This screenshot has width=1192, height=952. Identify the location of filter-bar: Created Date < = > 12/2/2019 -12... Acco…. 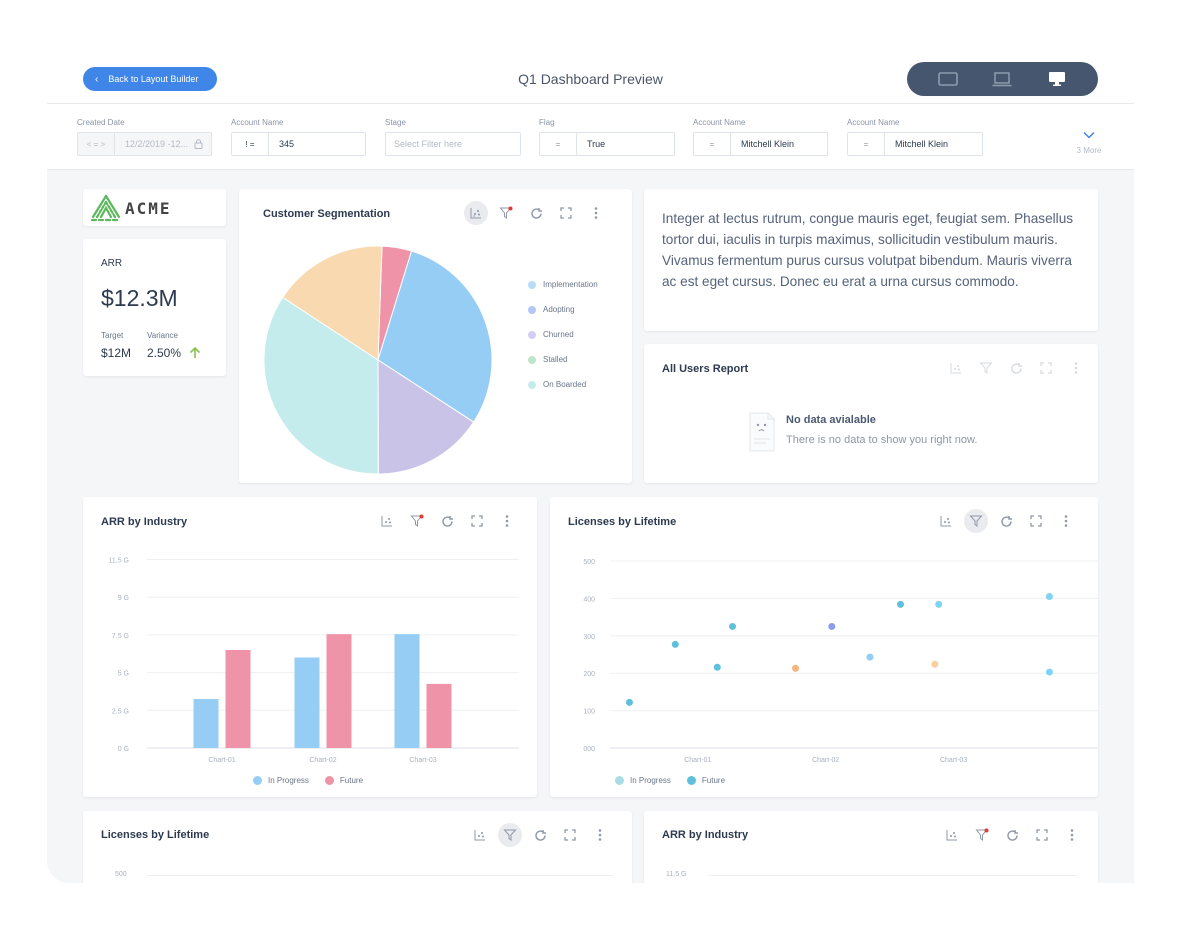
(590, 137).